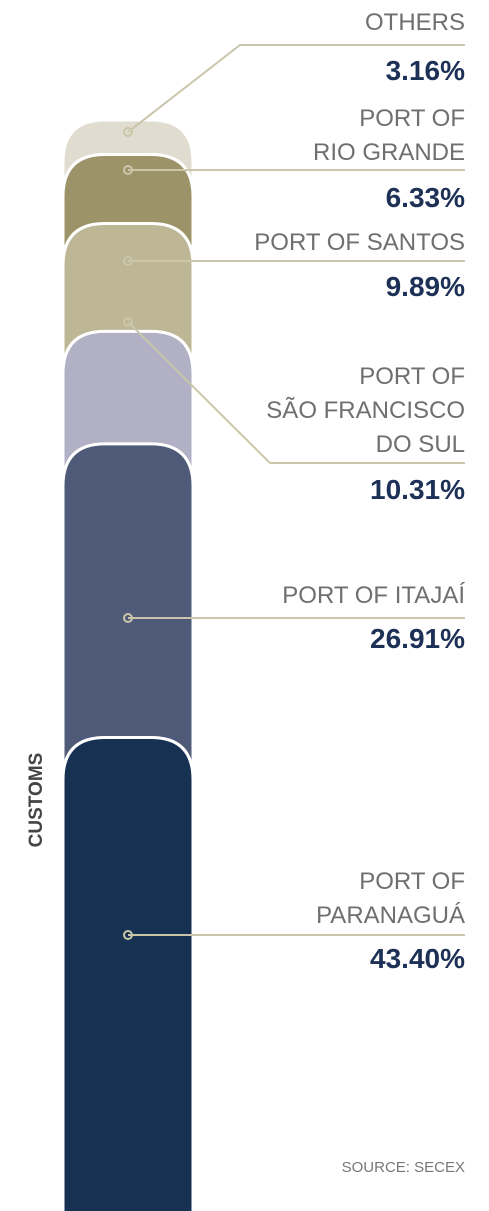 The width and height of the screenshot is (489, 1211). I want to click on value-label: 26.91%, so click(417, 638).